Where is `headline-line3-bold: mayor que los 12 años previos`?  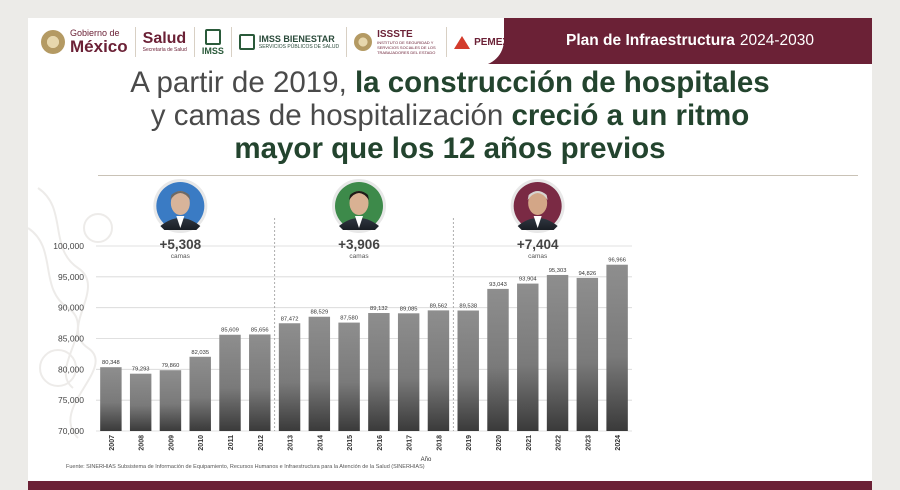 headline-line3-bold: mayor que los 12 años previos is located at coordinates (450, 148).